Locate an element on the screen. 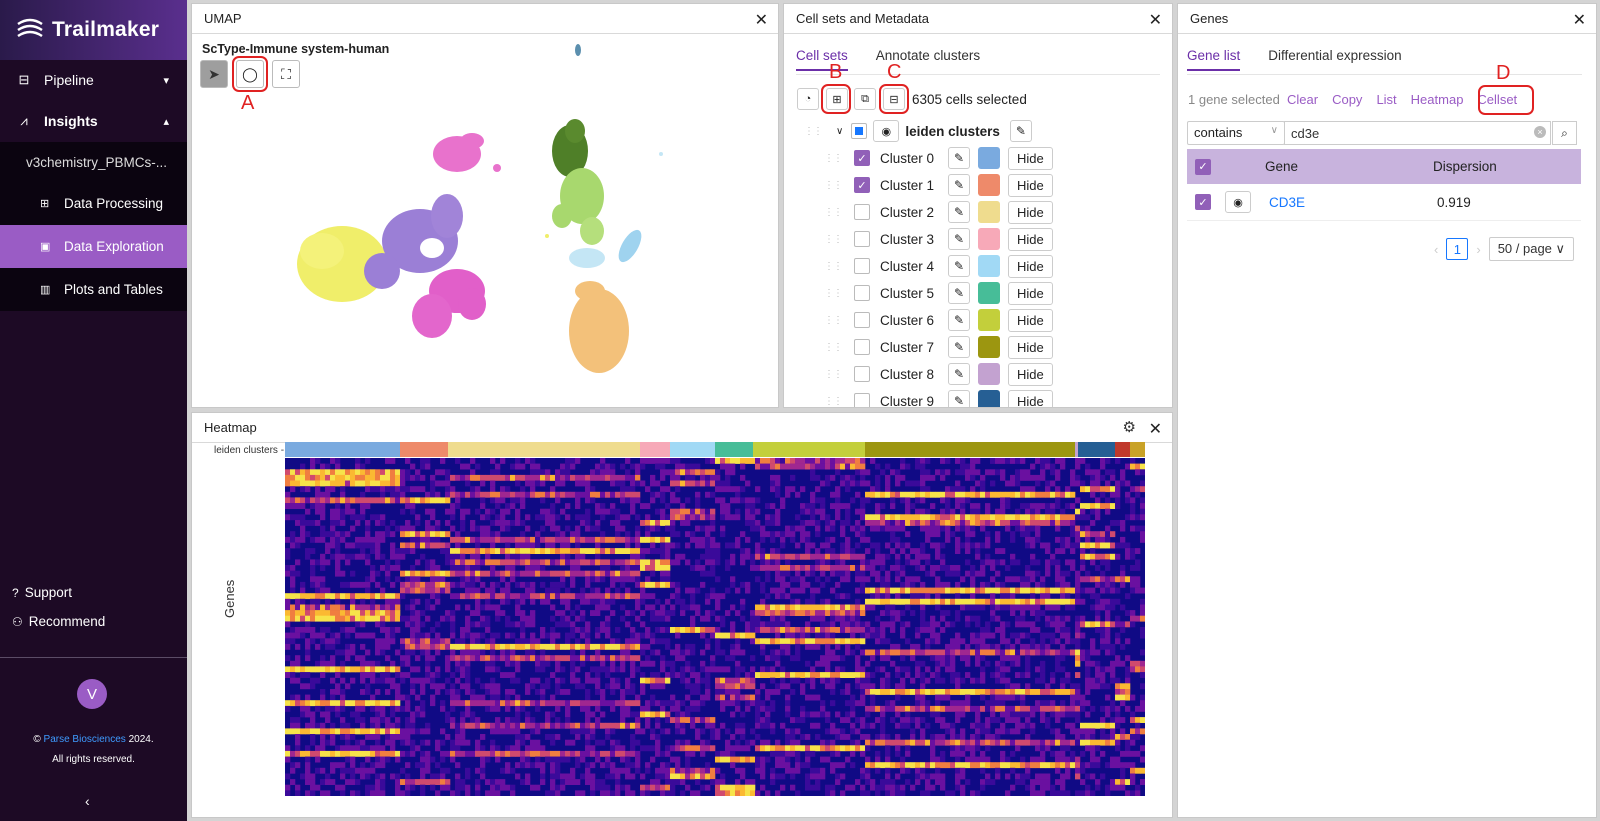  copy-set-button: ⧉ is located at coordinates (865, 99).